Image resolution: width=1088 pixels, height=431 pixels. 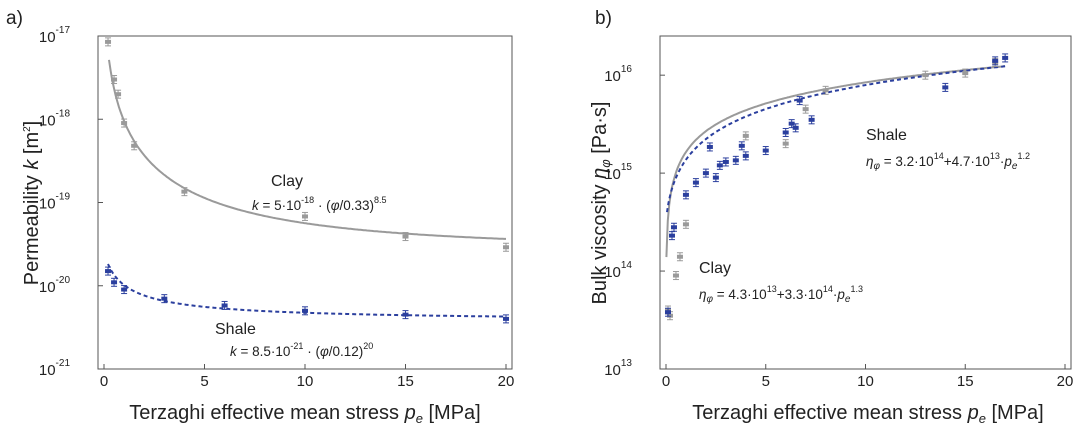 What do you see at coordinates (55, 202) in the screenshot?
I see `y-tick-label: 10-19` at bounding box center [55, 202].